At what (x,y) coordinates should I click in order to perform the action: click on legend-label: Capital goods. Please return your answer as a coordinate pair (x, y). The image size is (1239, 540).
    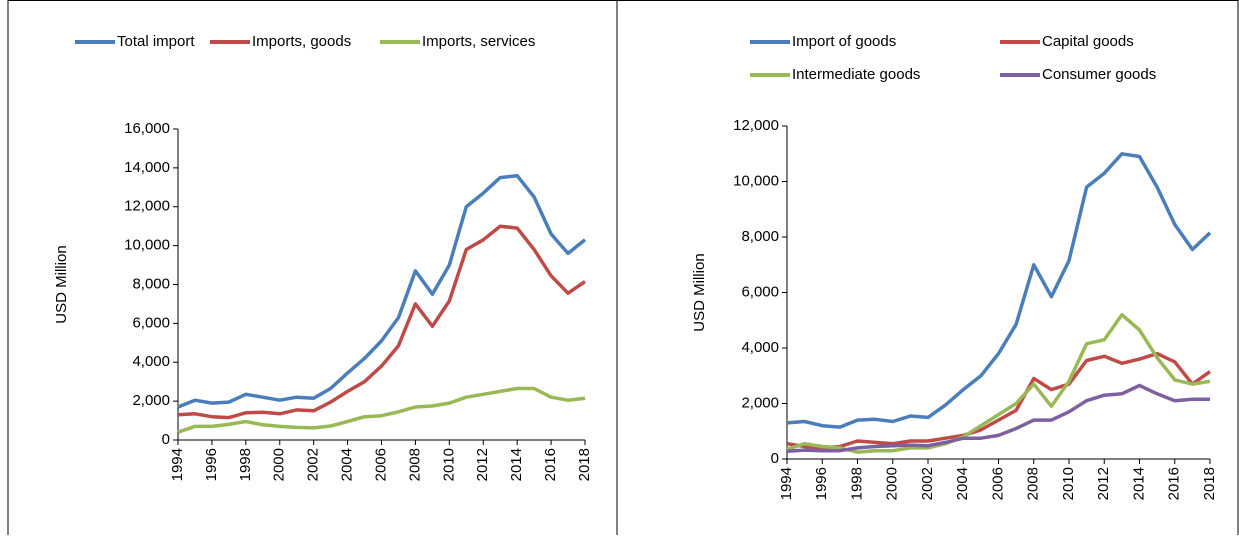
    Looking at the image, I should click on (1088, 41).